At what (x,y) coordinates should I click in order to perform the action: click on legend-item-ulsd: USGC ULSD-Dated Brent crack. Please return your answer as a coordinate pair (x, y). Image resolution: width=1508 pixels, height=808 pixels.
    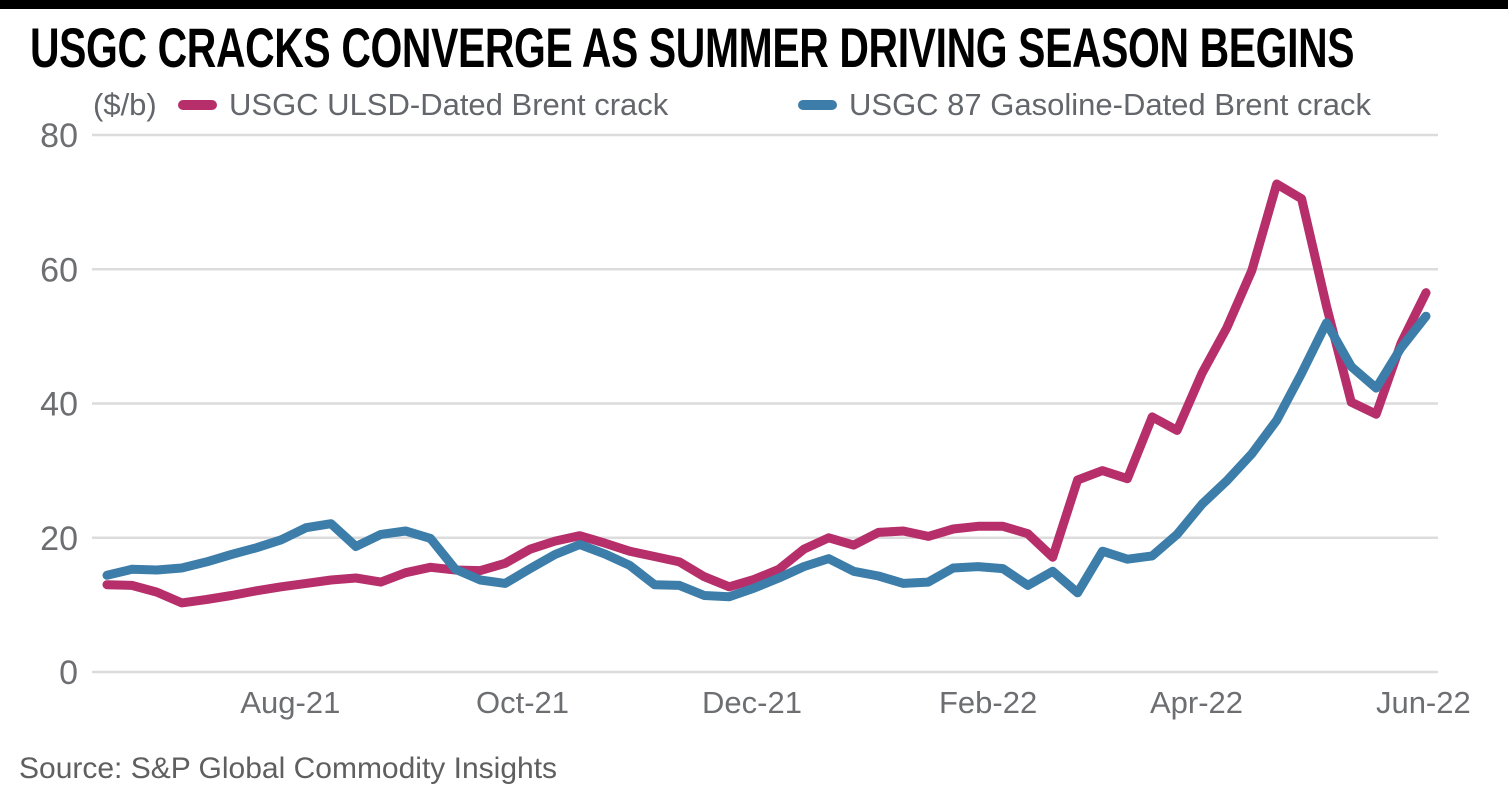
    Looking at the image, I should click on (423, 105).